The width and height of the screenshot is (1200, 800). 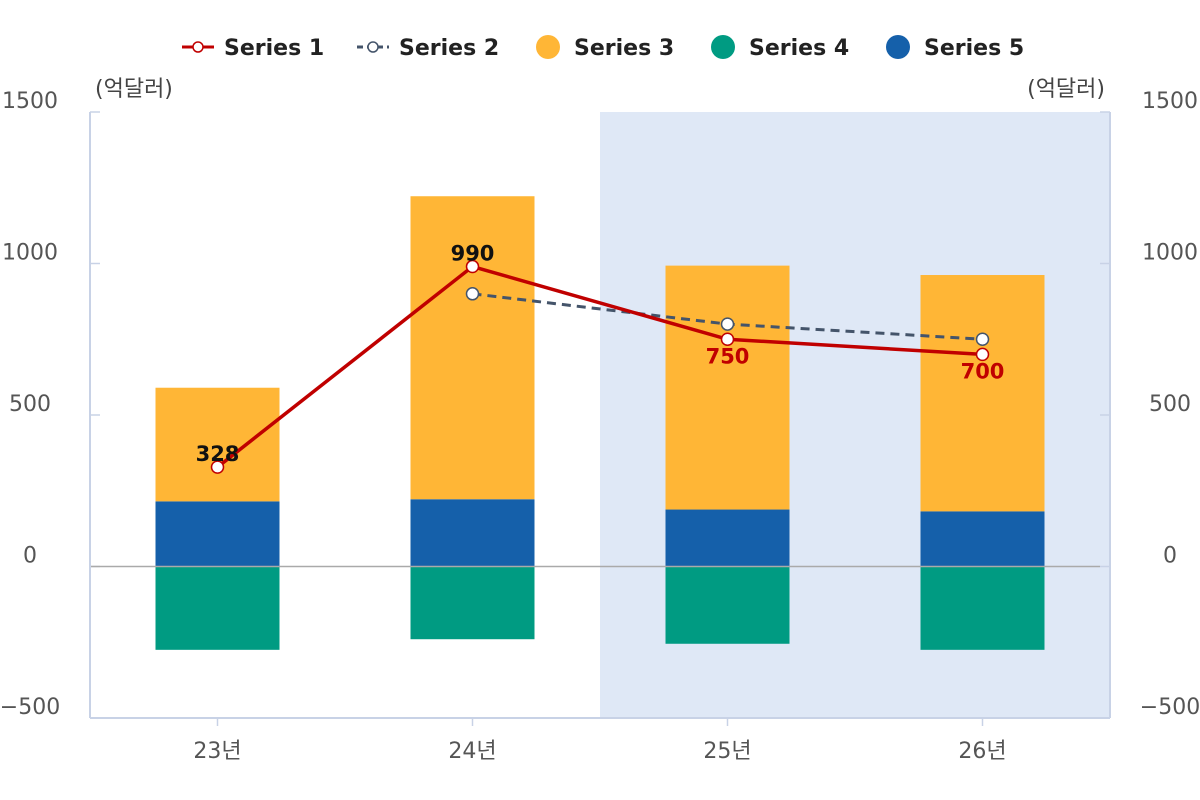 I want to click on y-tick-label-right: −500, so click(x=1170, y=707).